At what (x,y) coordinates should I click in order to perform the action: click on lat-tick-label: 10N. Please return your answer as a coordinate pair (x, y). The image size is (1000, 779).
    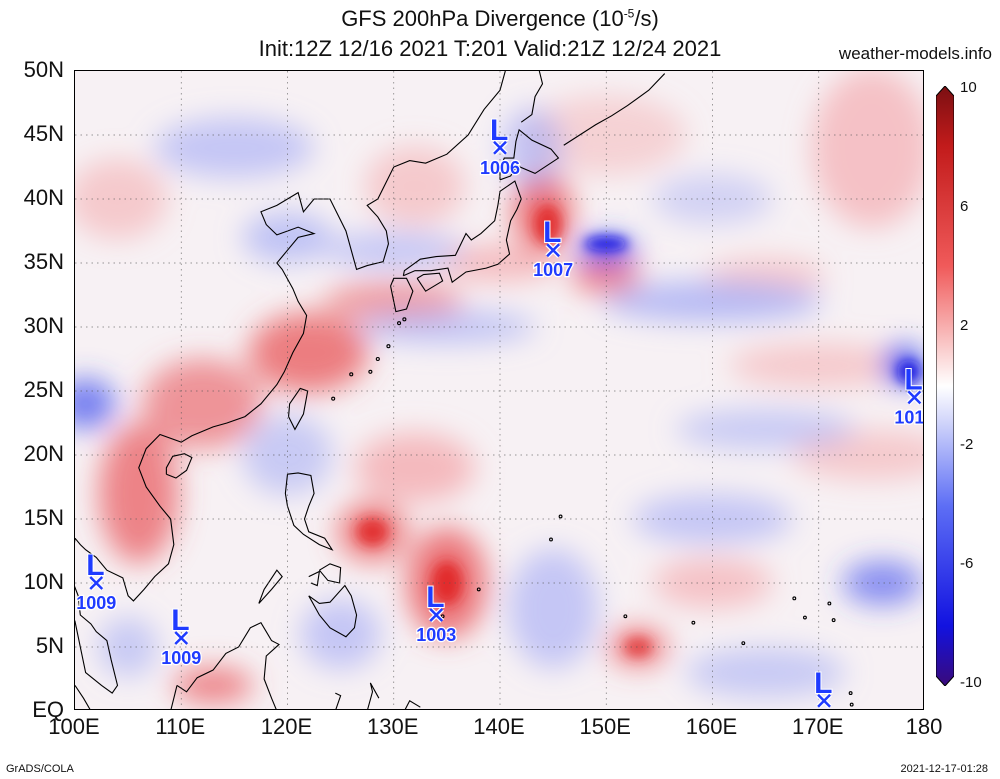
    Looking at the image, I should click on (43, 581).